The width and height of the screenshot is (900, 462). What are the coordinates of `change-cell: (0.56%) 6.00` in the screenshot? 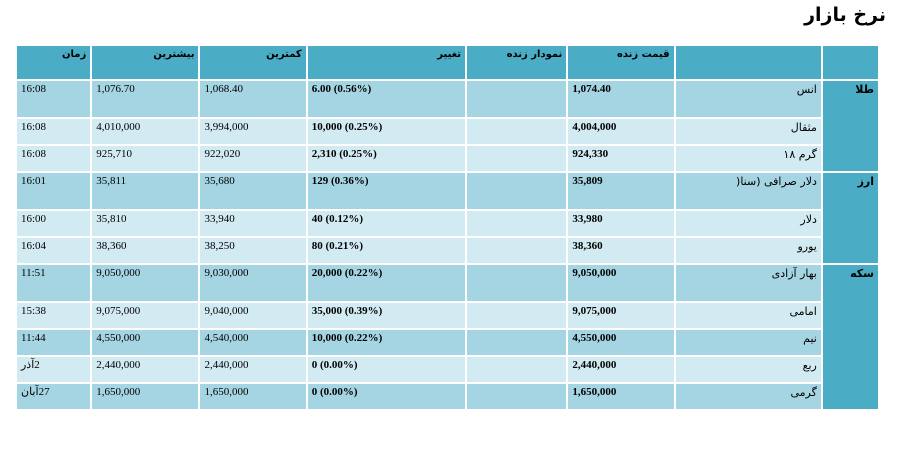 It's located at (386, 99).